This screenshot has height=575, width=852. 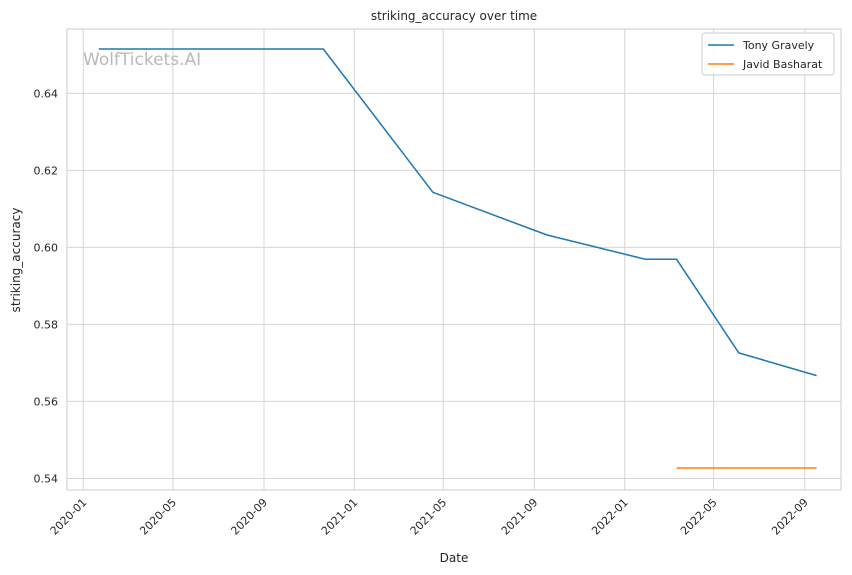 I want to click on legend-box, so click(x=768, y=54).